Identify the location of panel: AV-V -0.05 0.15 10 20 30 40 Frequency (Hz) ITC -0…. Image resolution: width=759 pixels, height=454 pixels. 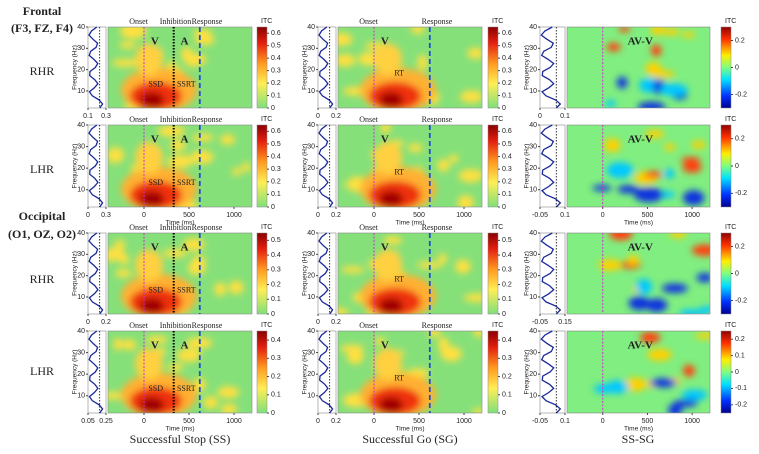
(635, 275).